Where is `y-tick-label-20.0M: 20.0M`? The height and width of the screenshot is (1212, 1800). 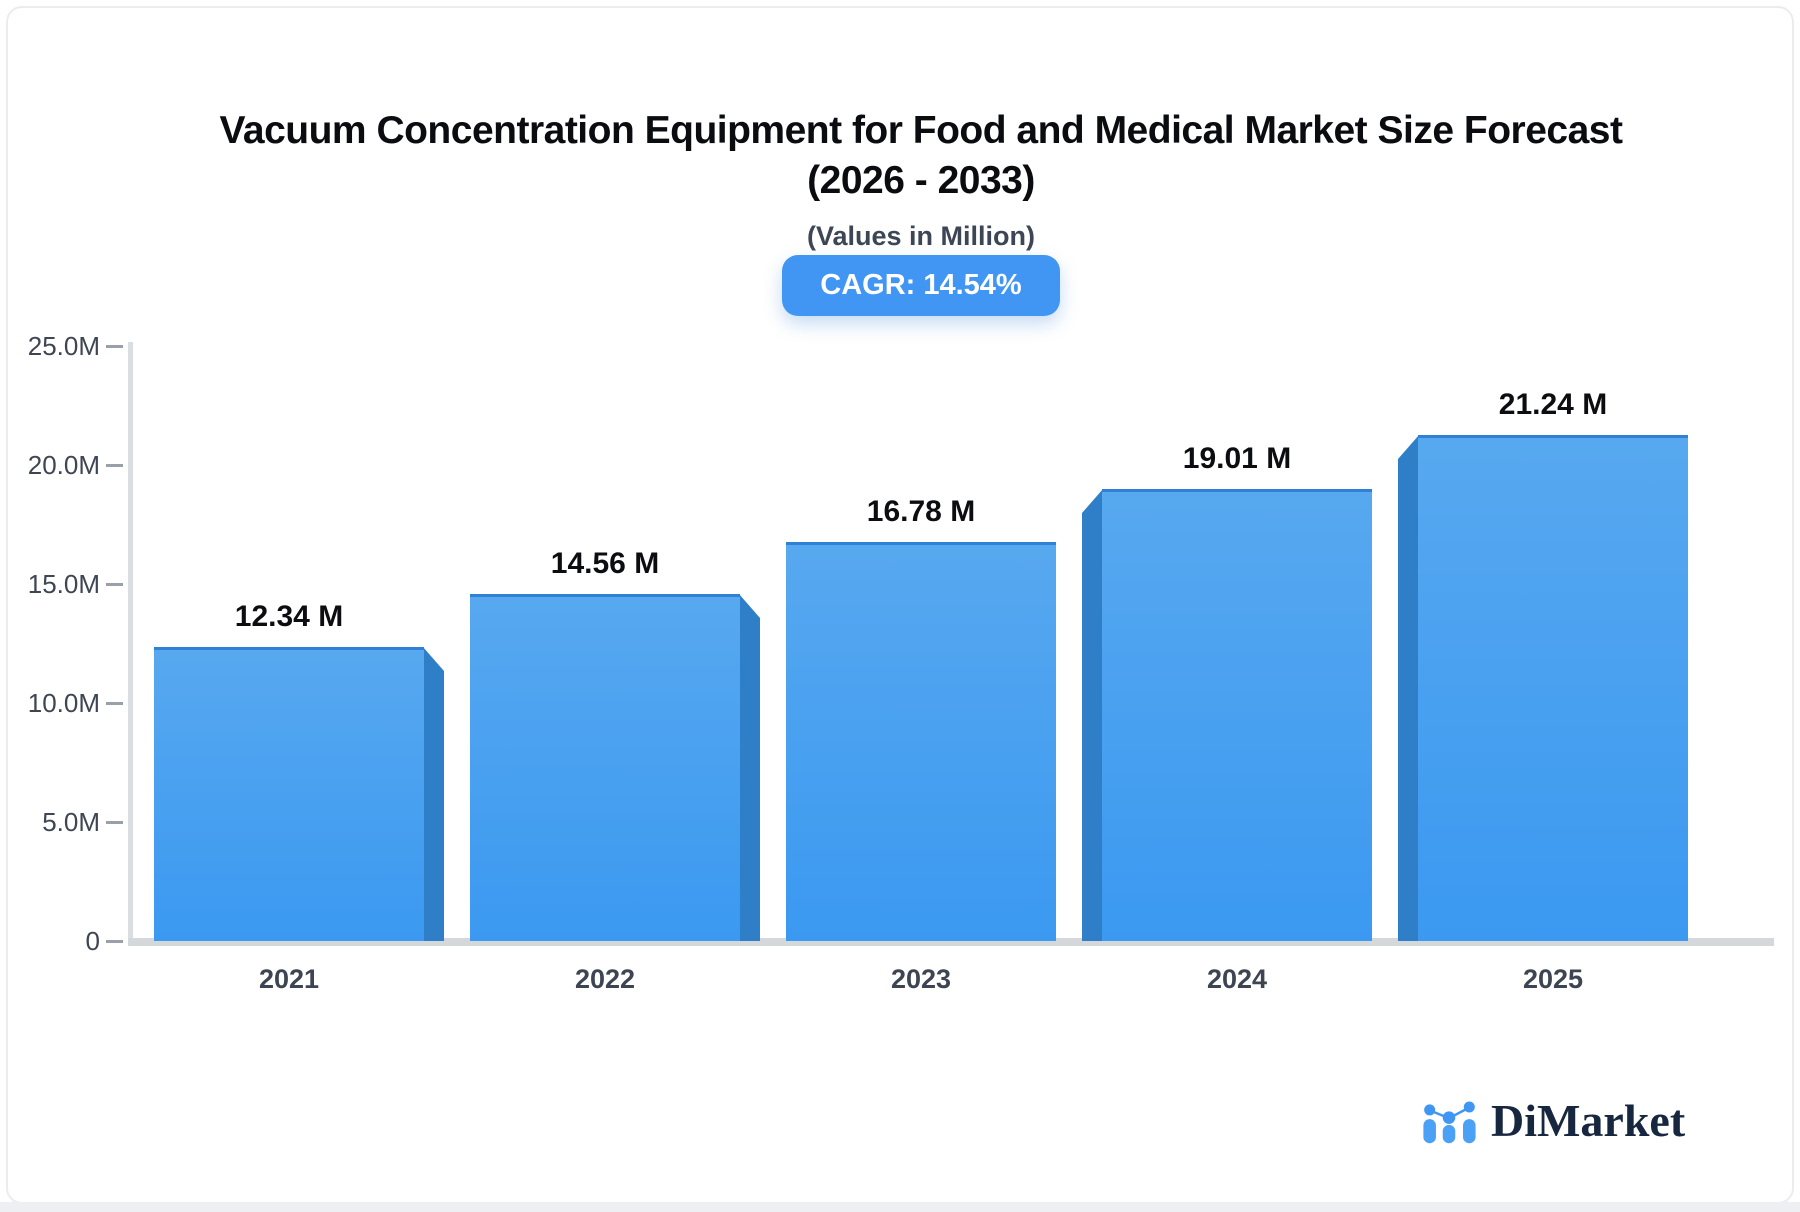 y-tick-label-20.0M: 20.0M is located at coordinates (63, 465).